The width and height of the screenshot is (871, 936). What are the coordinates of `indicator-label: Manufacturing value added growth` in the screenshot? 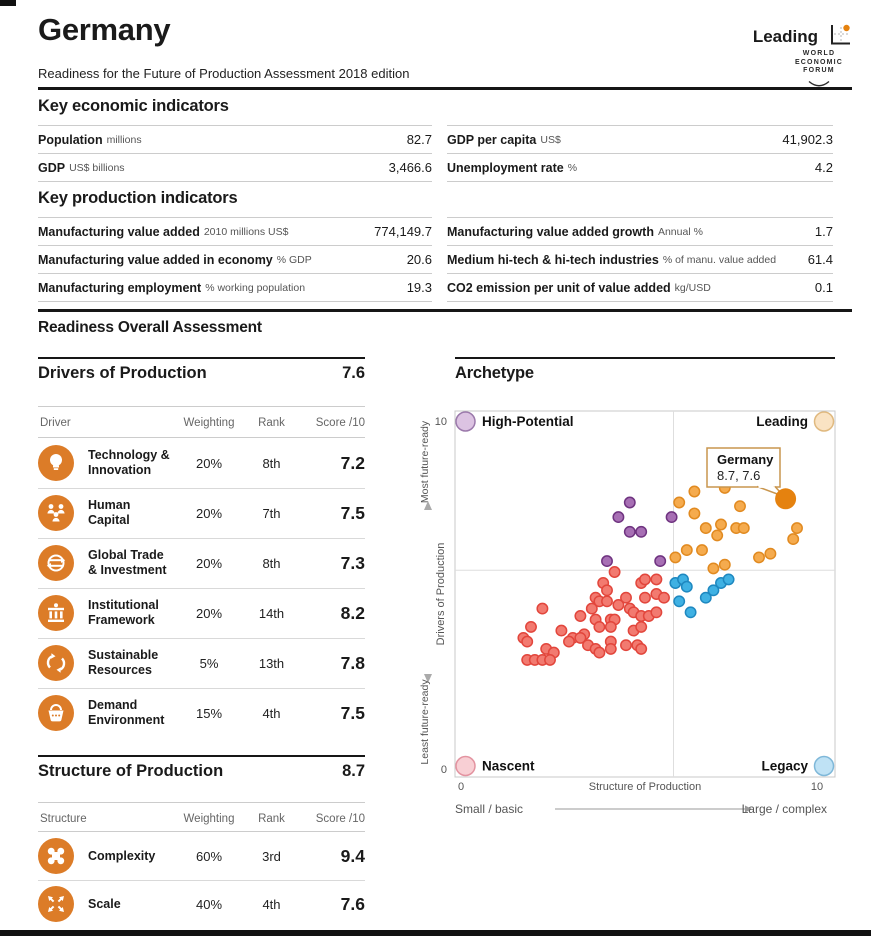 It's located at (550, 231).